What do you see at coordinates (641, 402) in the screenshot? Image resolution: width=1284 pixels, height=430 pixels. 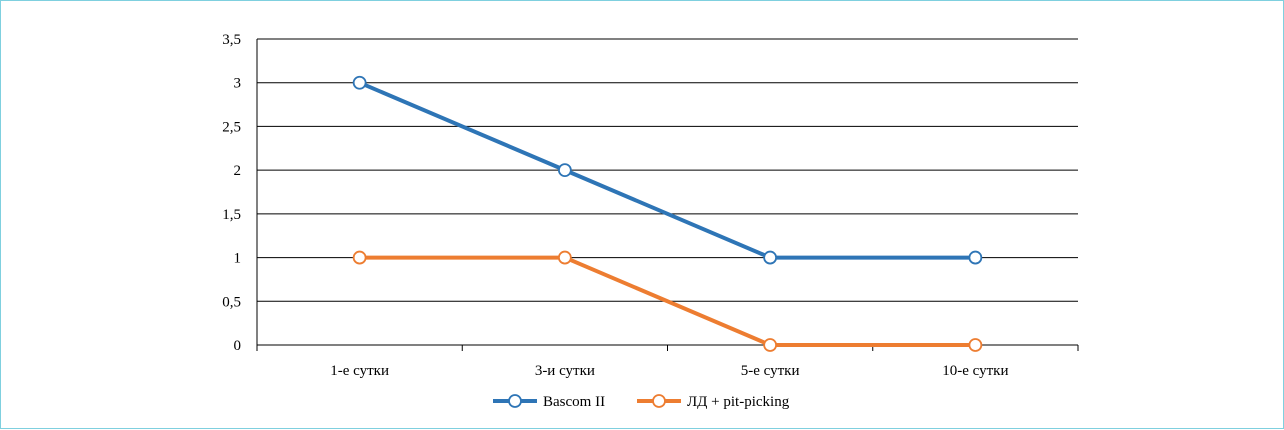 I see `legend: Bascom II ЛД + pit-picking` at bounding box center [641, 402].